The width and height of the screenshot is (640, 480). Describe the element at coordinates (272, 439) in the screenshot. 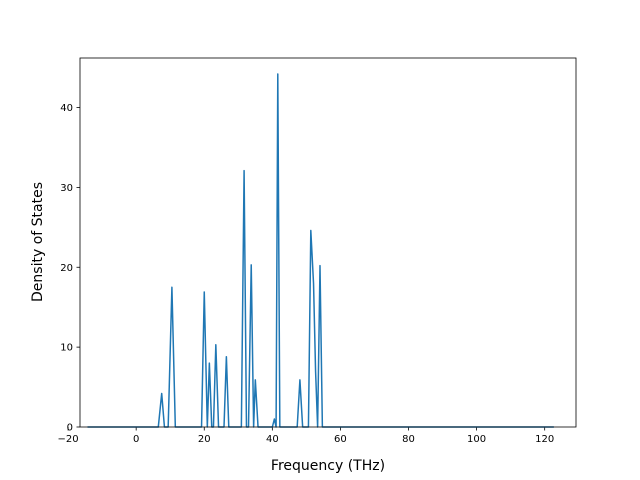

I see `x-tick-label: 40` at that location.